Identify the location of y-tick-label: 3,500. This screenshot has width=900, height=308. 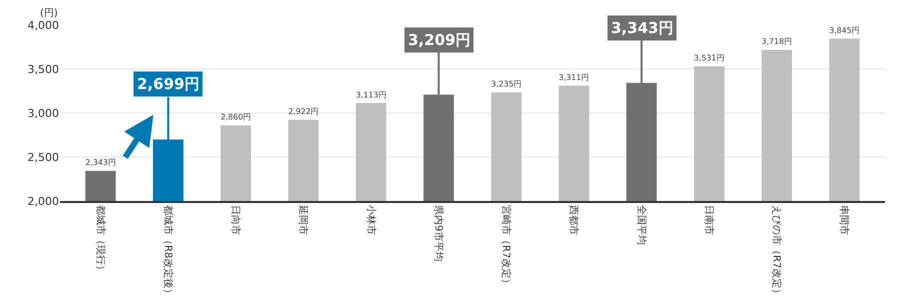
(43, 69).